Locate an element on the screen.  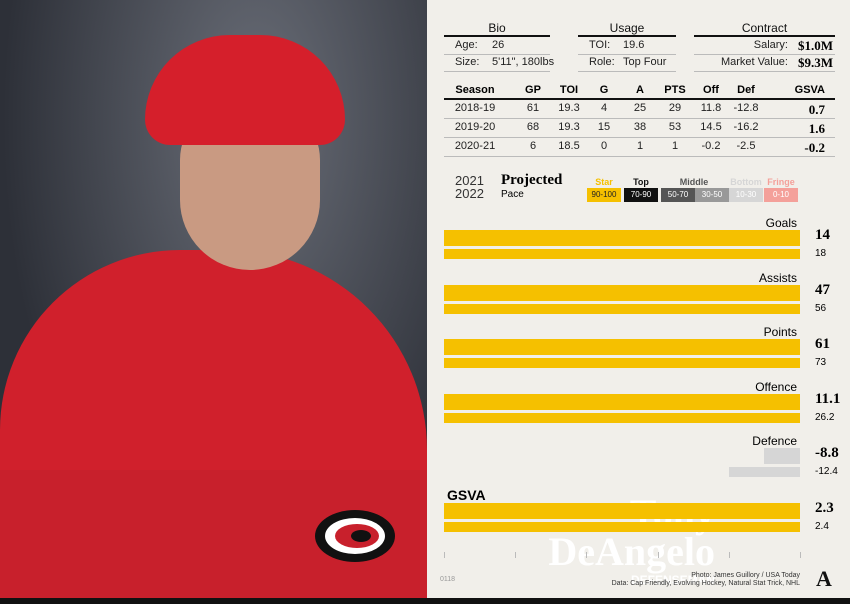
section-title: Usage is located at coordinates (627, 28).